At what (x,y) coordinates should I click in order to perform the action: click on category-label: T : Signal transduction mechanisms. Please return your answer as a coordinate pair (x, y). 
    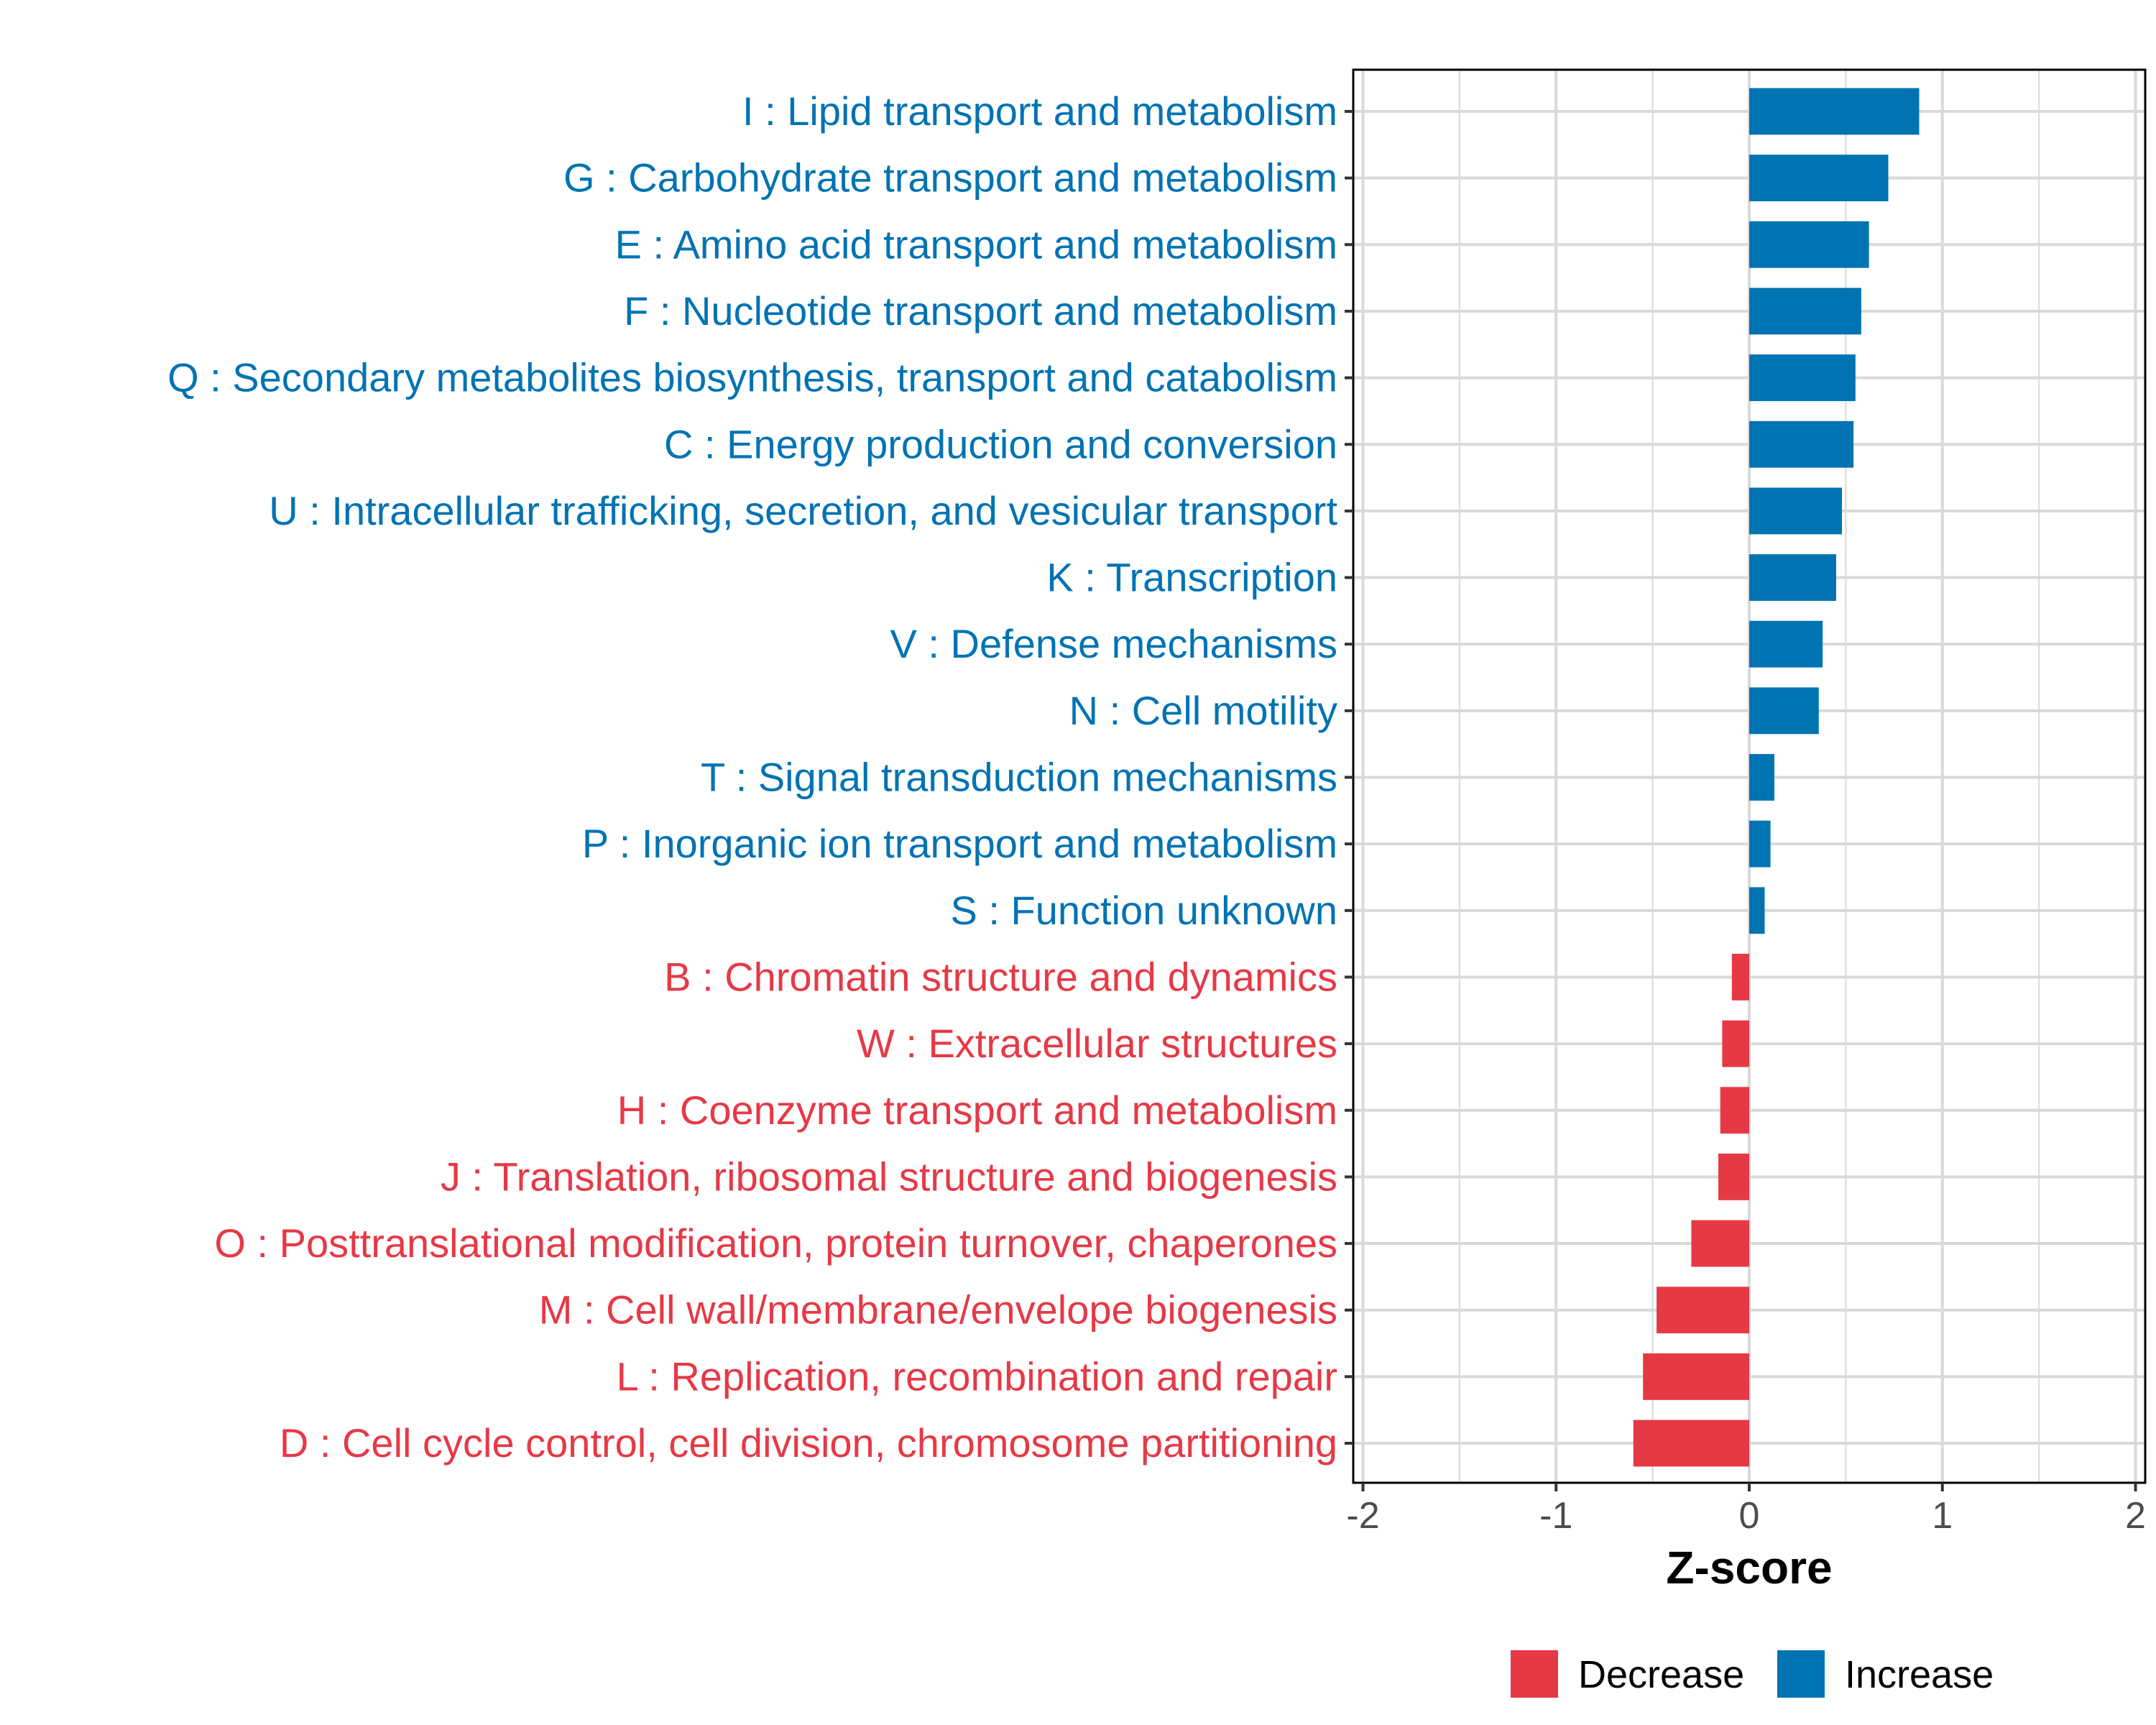
    Looking at the image, I should click on (1019, 777).